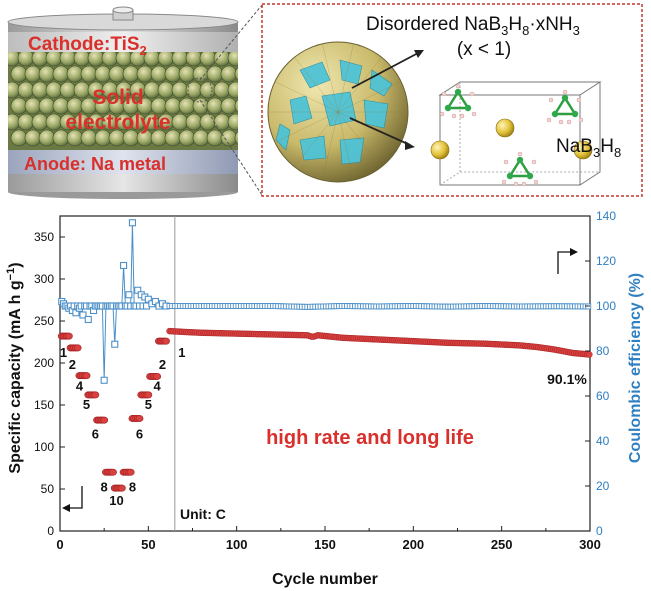 The width and height of the screenshot is (651, 591). What do you see at coordinates (158, 386) in the screenshot?
I see `rate-label: 4` at bounding box center [158, 386].